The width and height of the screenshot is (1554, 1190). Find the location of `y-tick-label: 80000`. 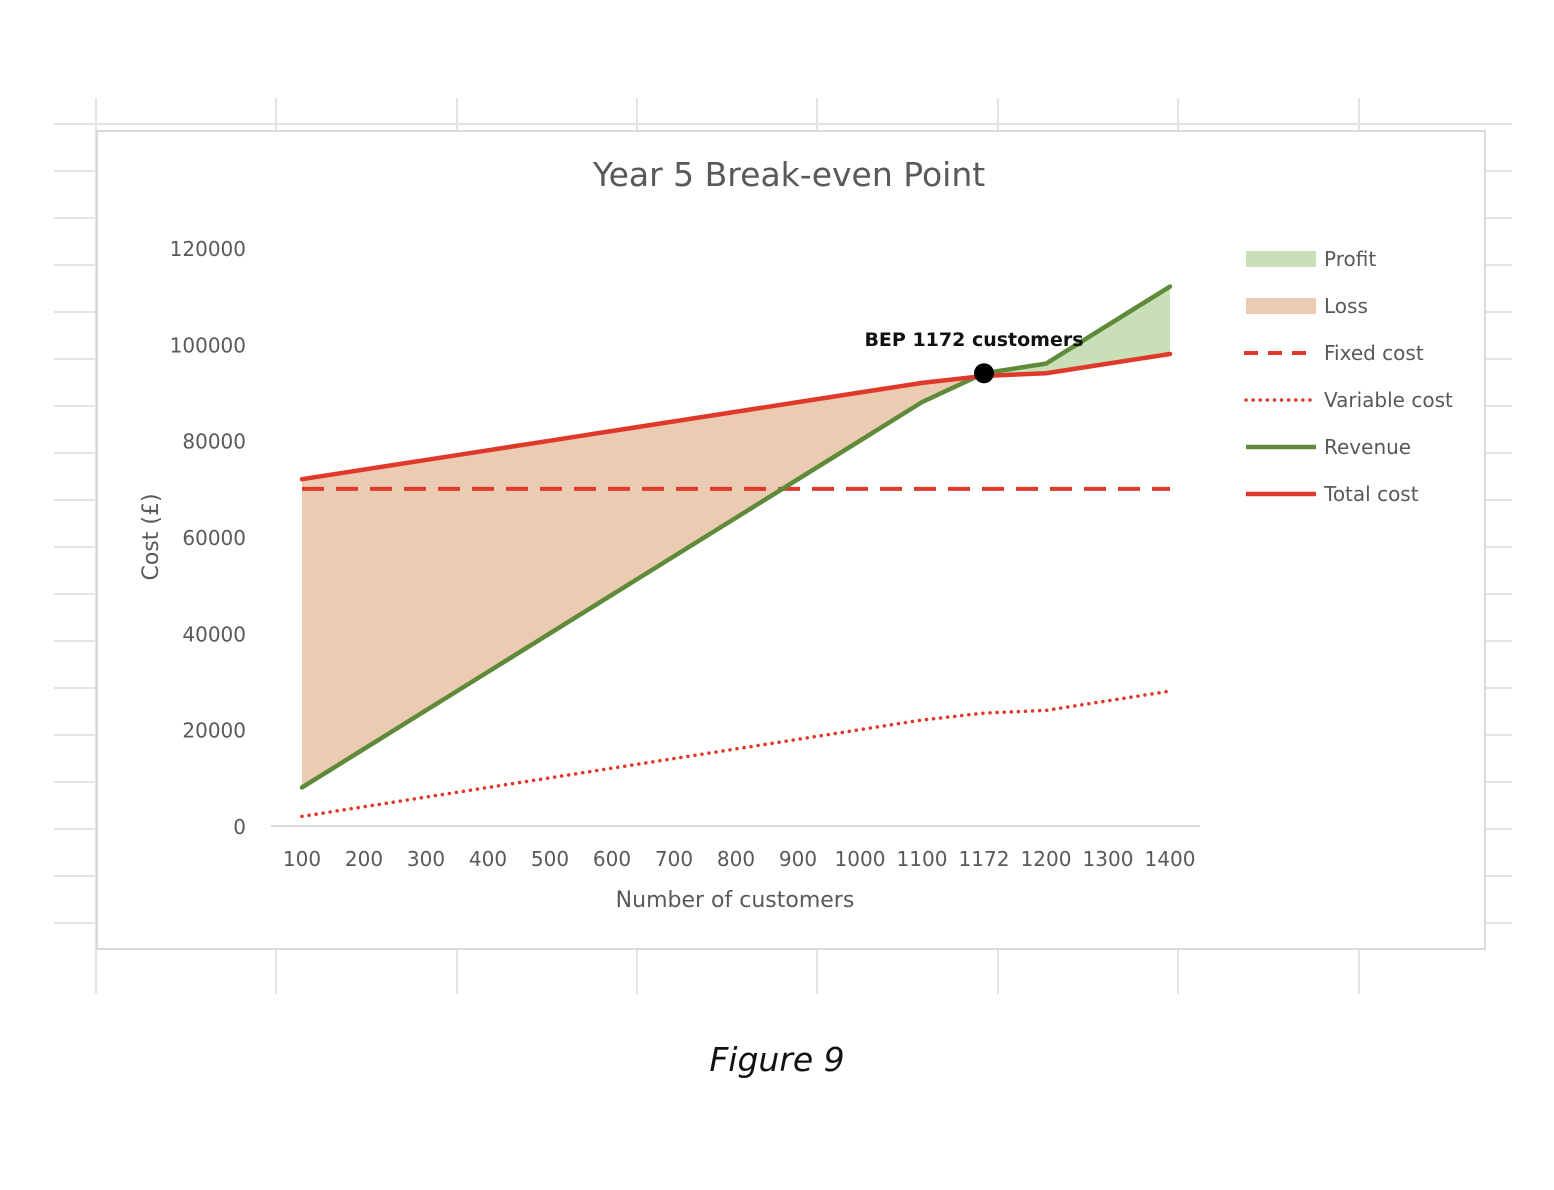

y-tick-label: 80000 is located at coordinates (214, 442).